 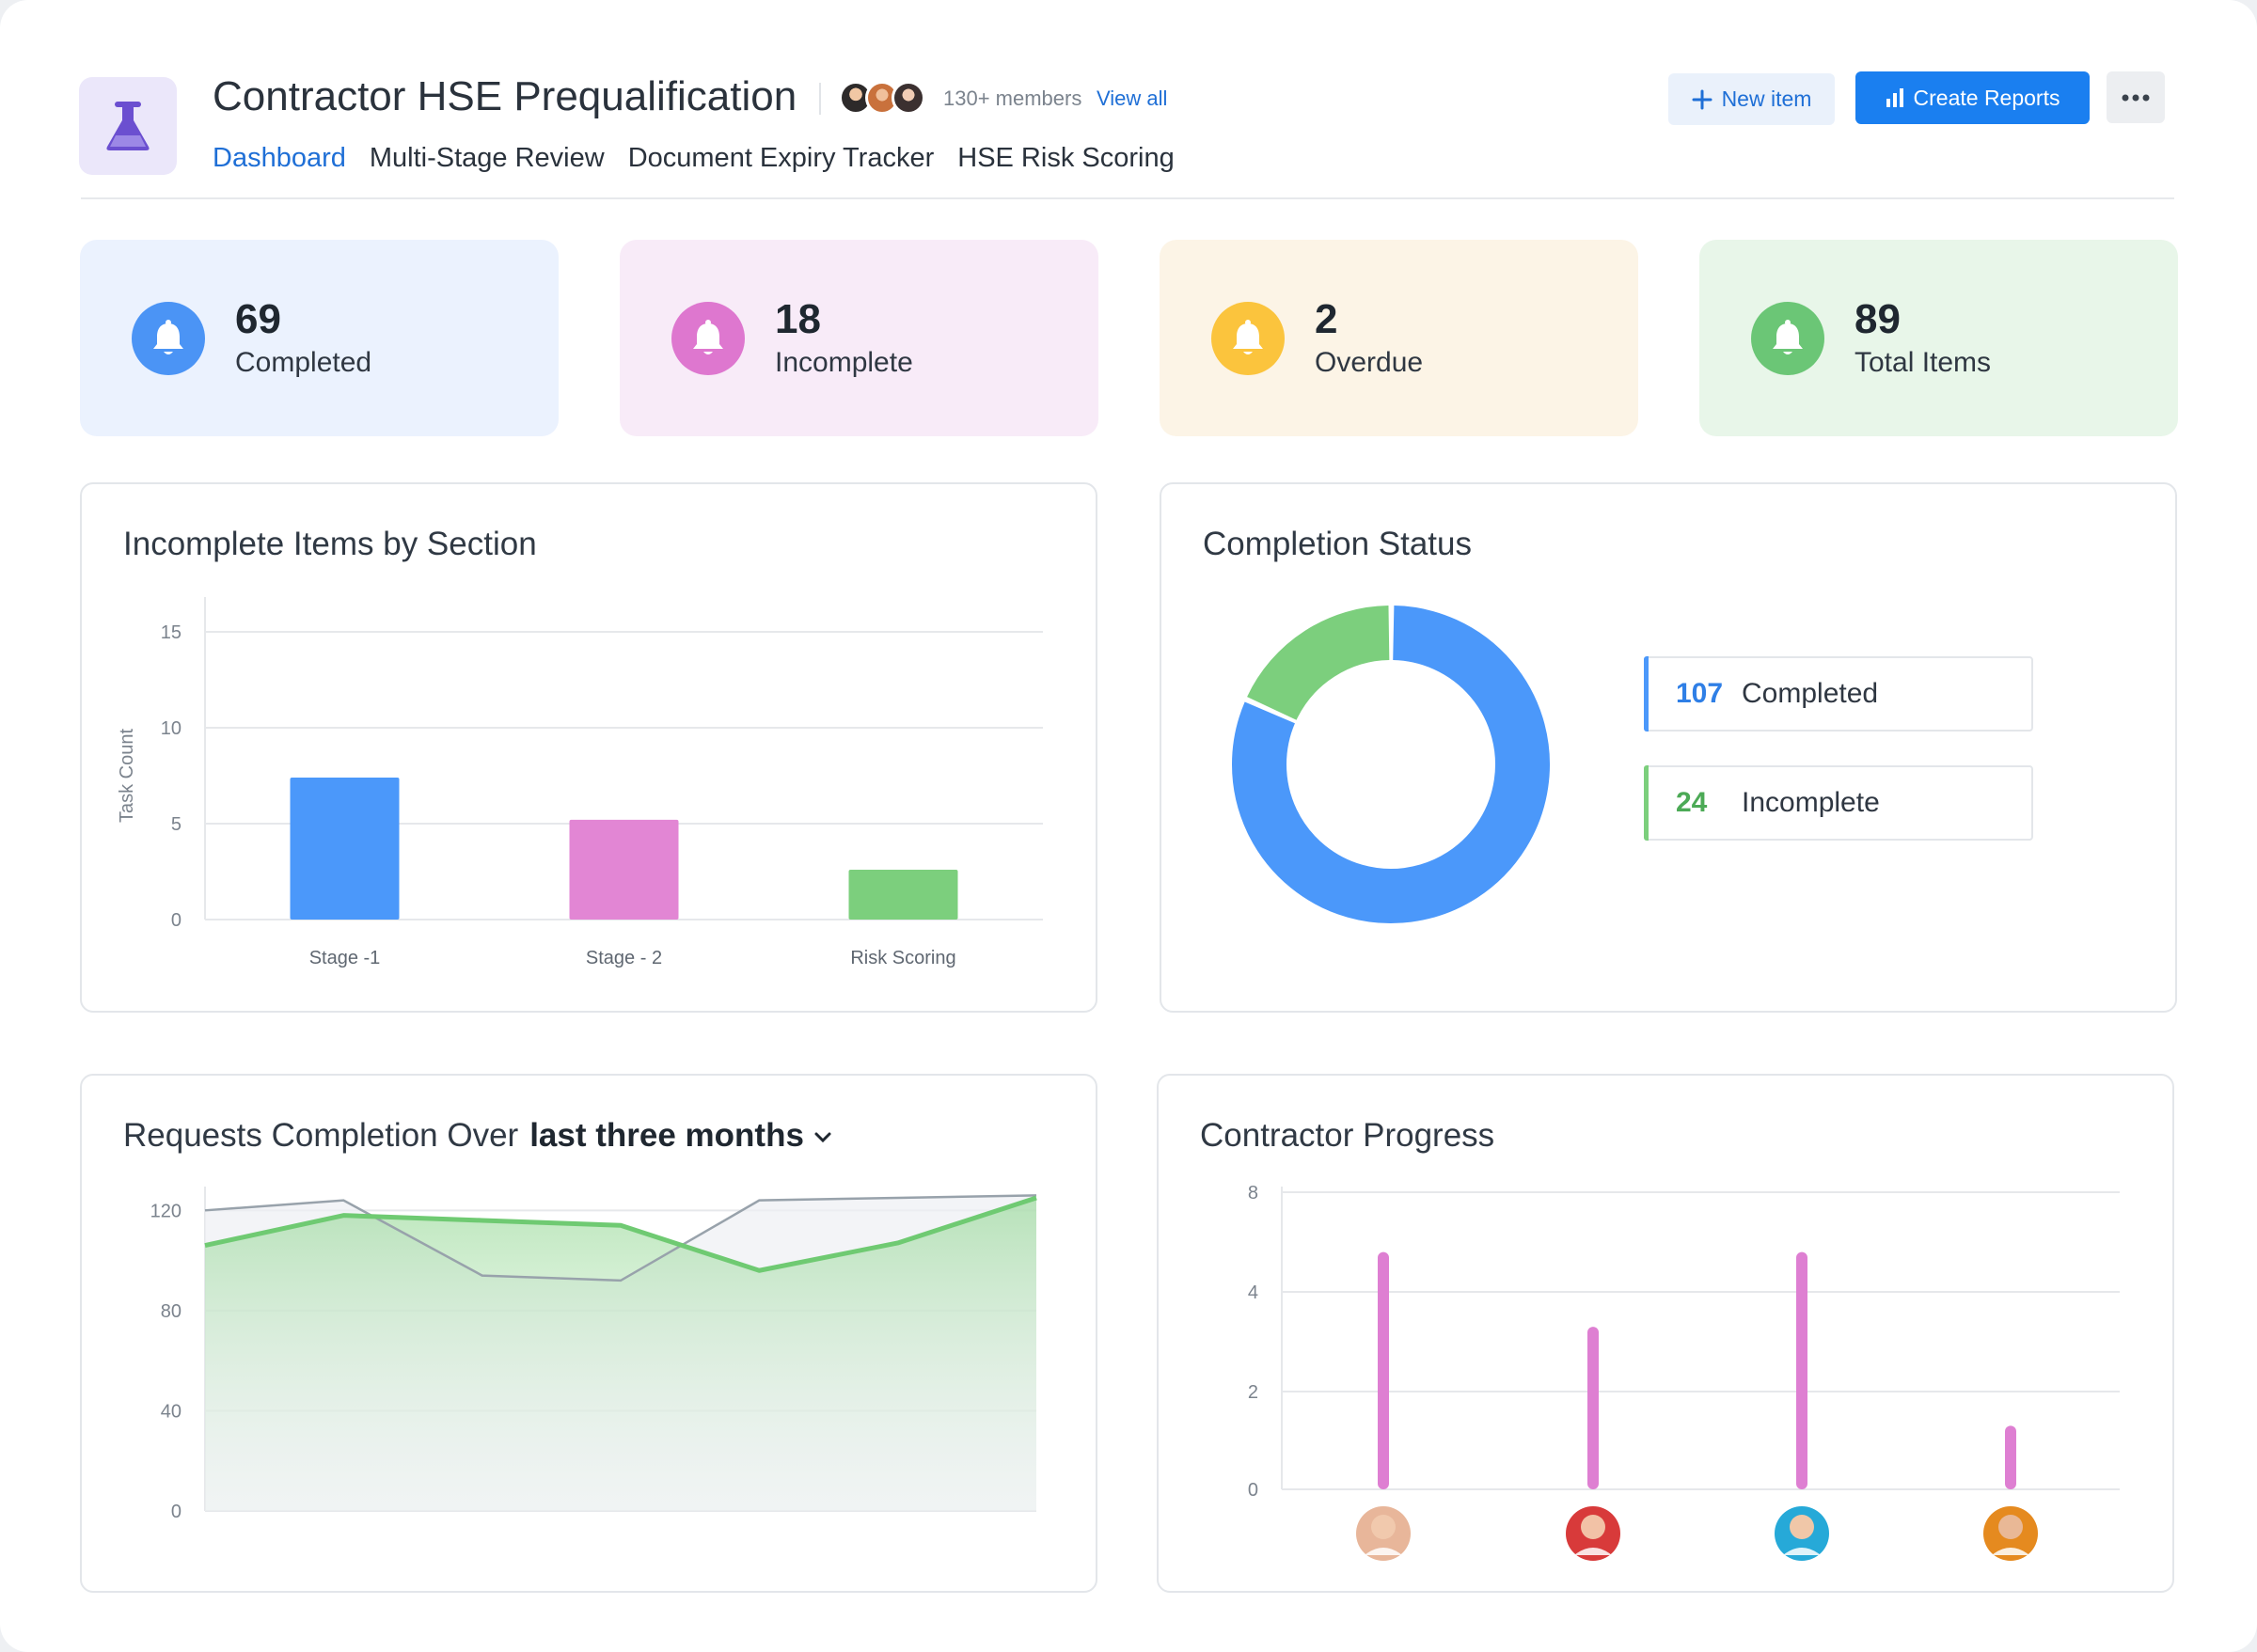 What do you see at coordinates (330, 544) in the screenshot?
I see `panel-title: Incomplete Items by Section` at bounding box center [330, 544].